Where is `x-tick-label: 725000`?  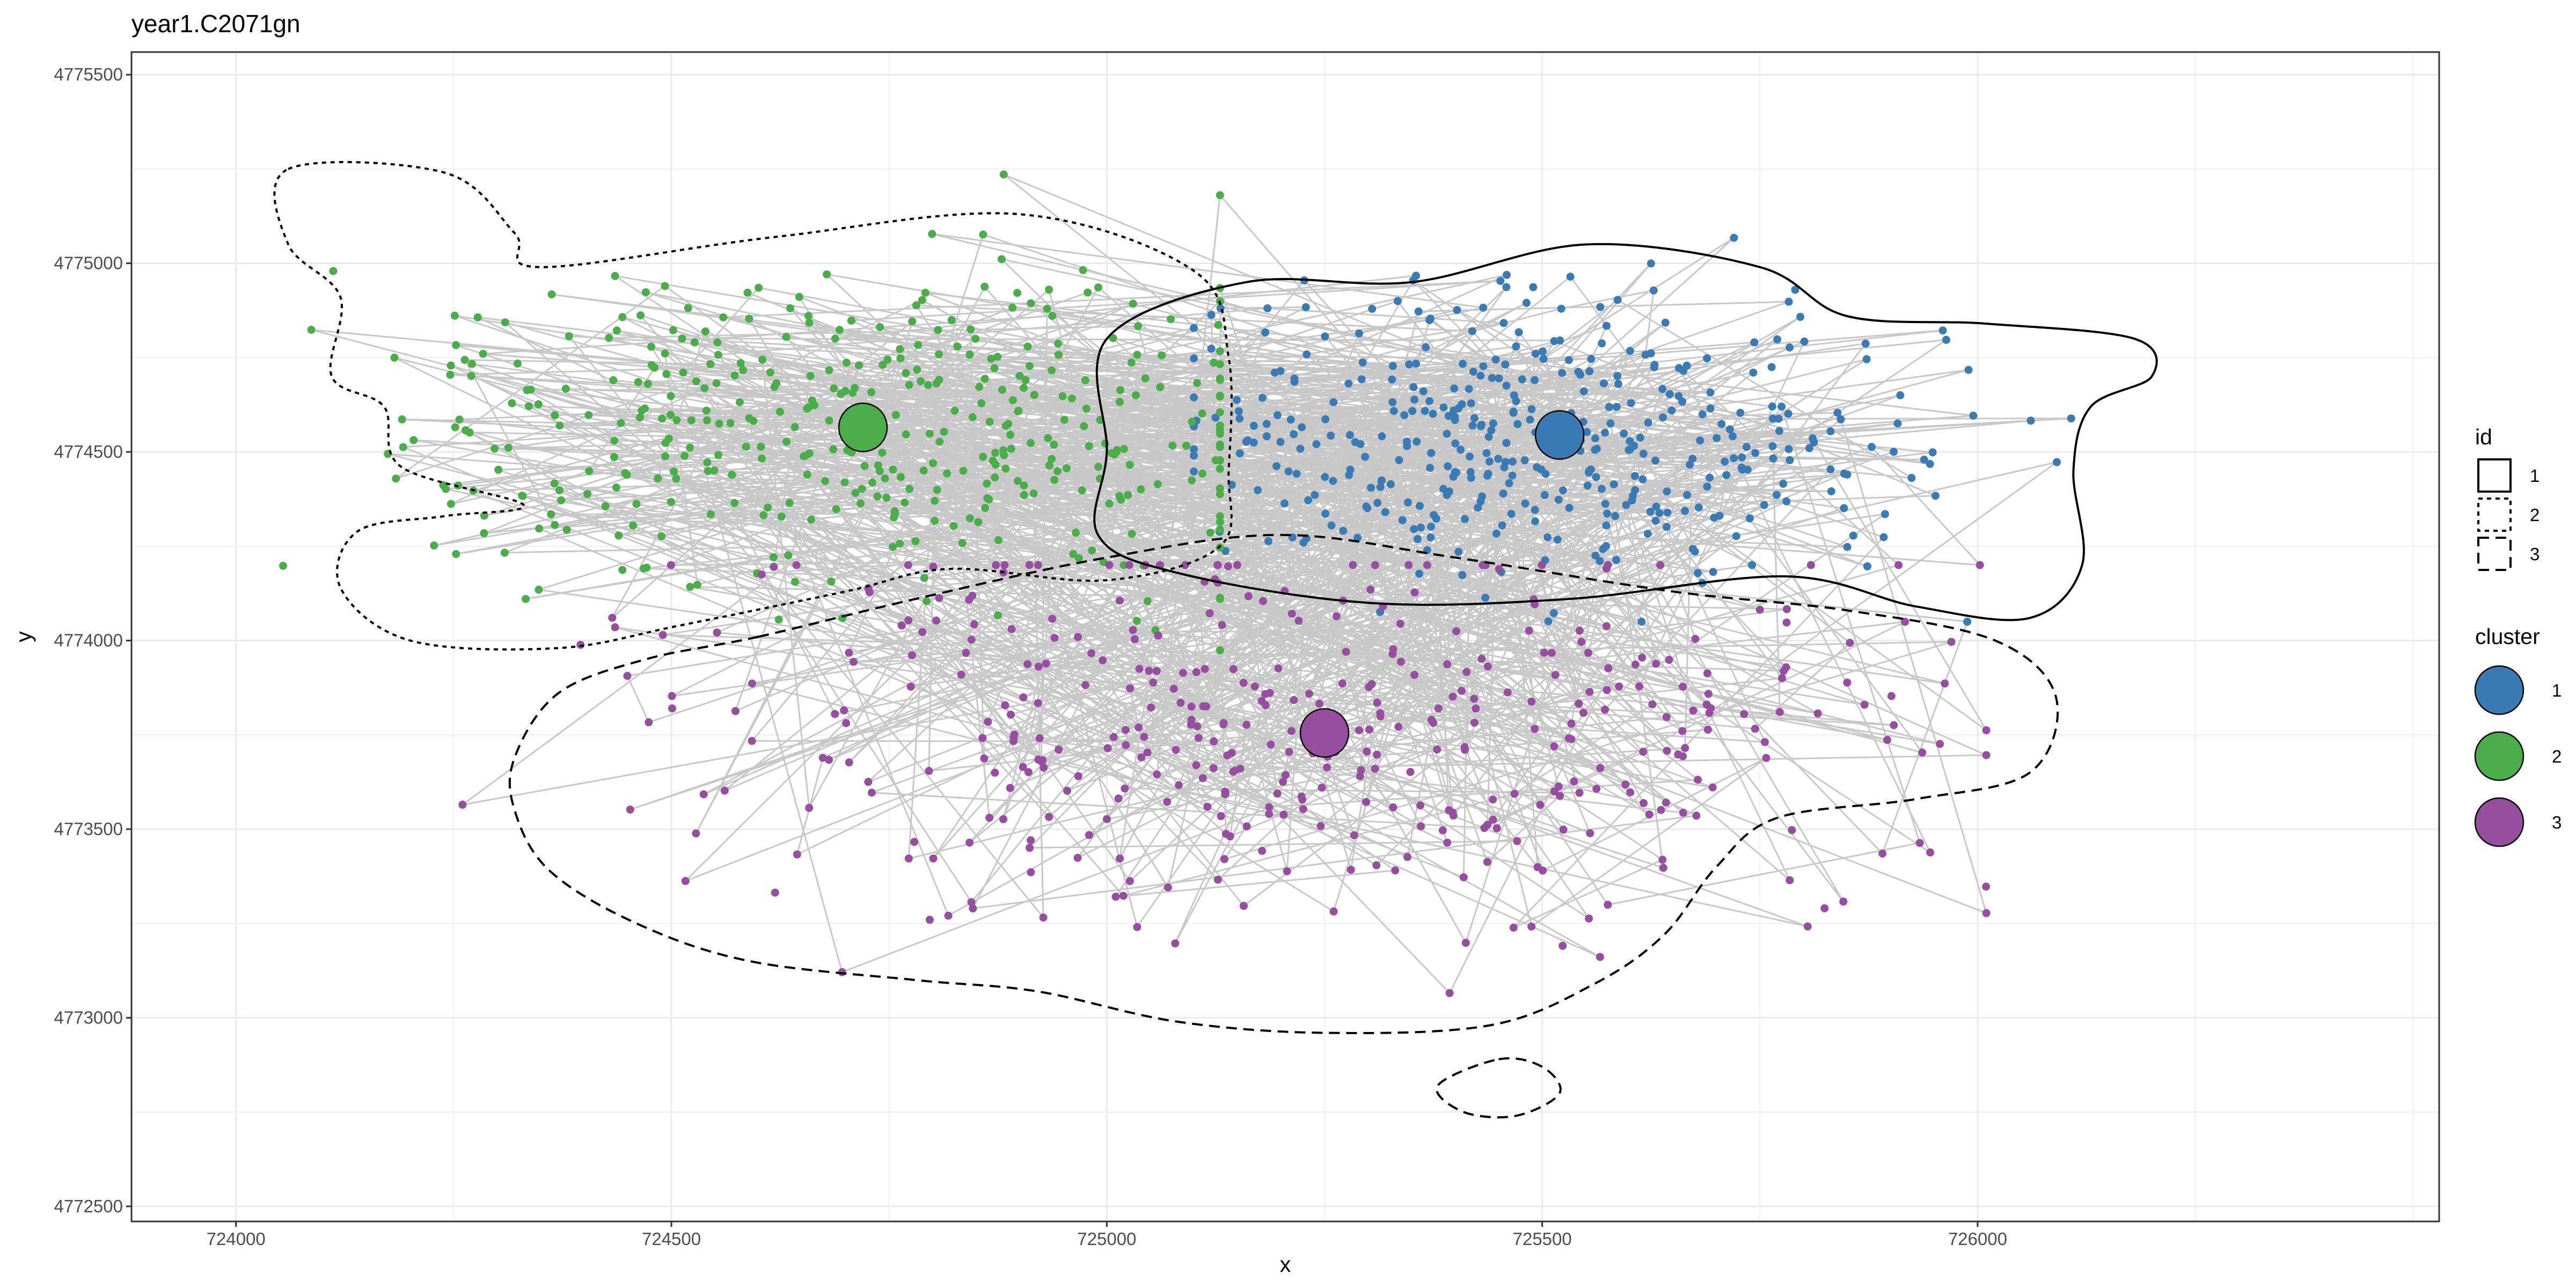
x-tick-label: 725000 is located at coordinates (1106, 1239).